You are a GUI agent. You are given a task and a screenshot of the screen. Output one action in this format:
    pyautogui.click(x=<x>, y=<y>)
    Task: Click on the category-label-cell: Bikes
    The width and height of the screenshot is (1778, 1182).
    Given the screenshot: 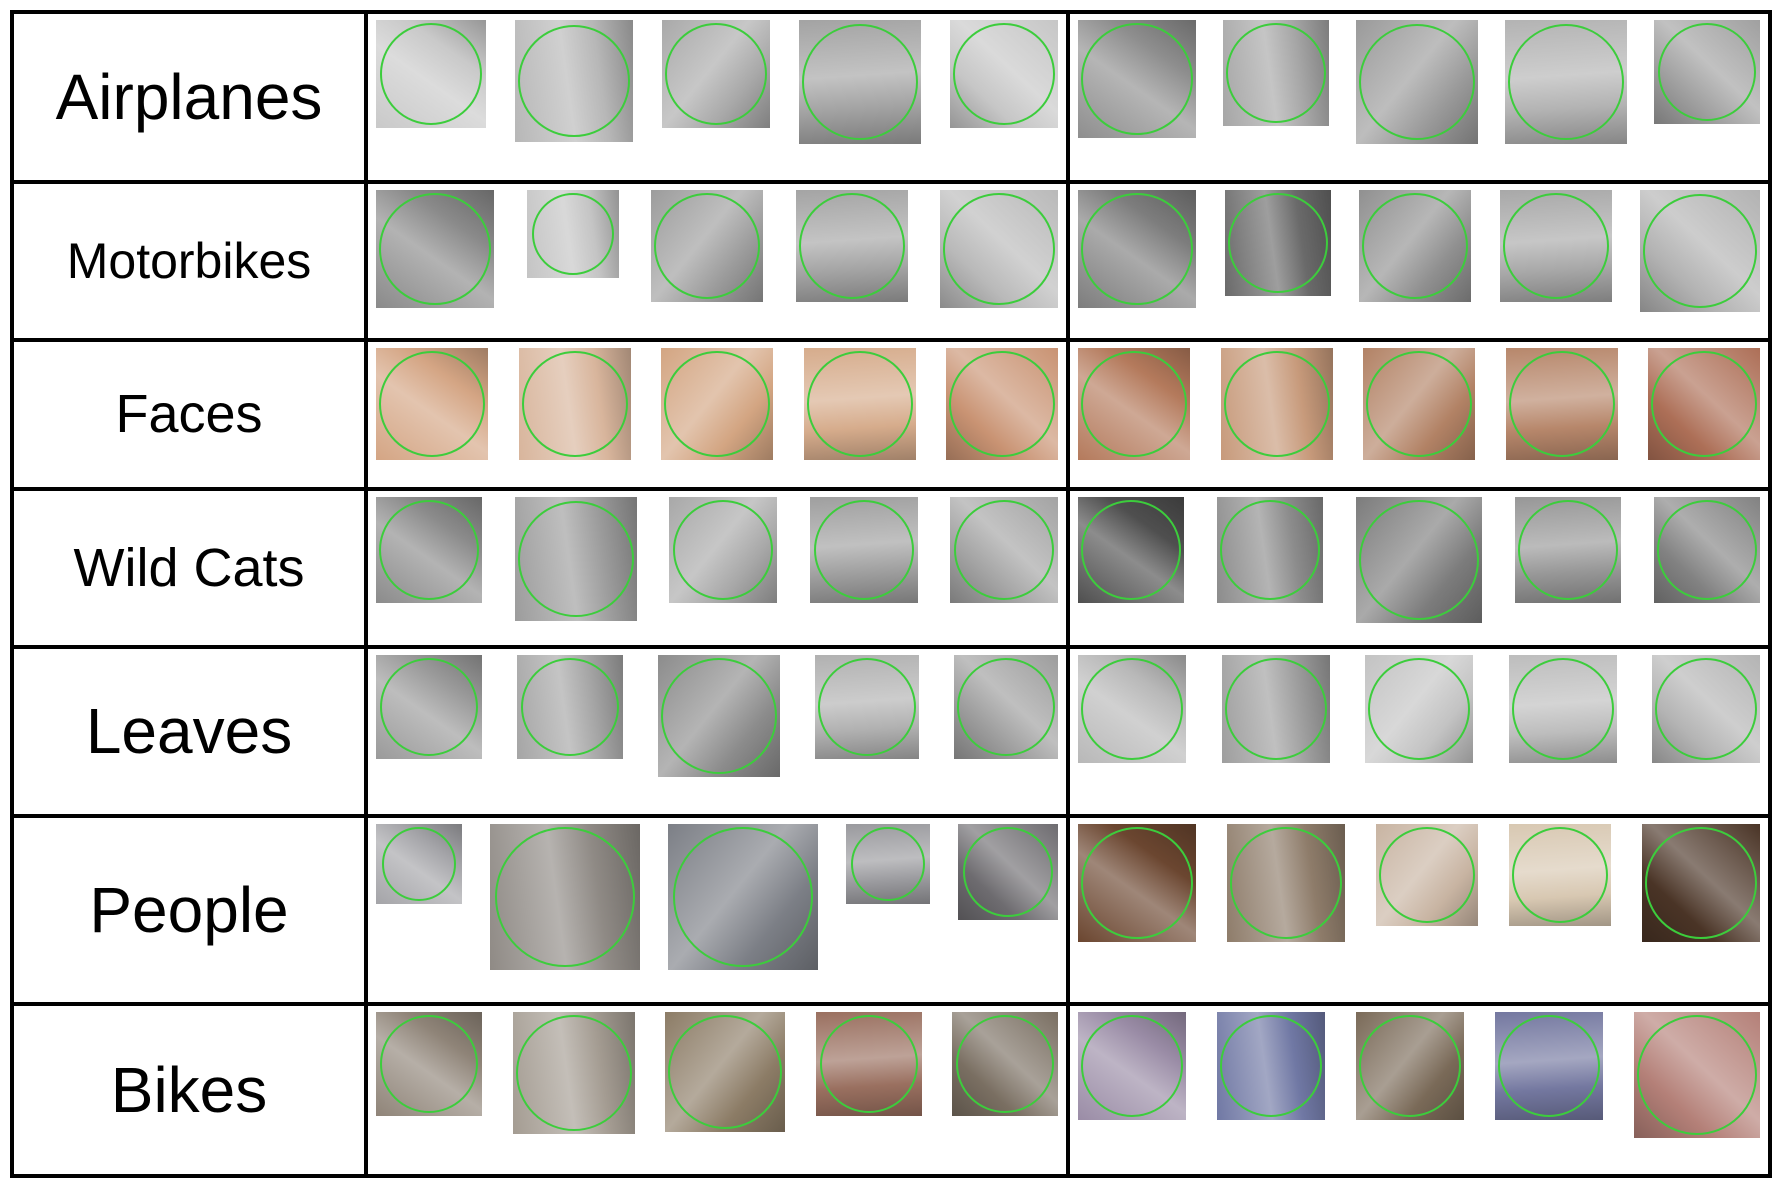 What is the action you would take?
    pyautogui.click(x=189, y=1090)
    